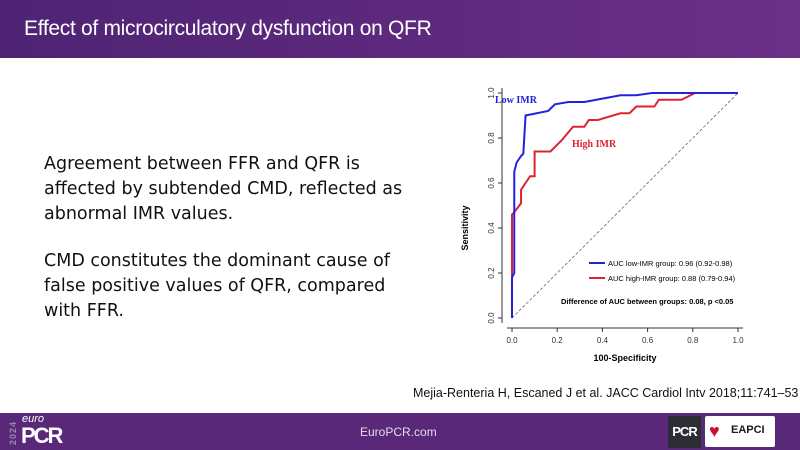 Image resolution: width=800 pixels, height=450 pixels. I want to click on x-tick-label: 0.0, so click(512, 340).